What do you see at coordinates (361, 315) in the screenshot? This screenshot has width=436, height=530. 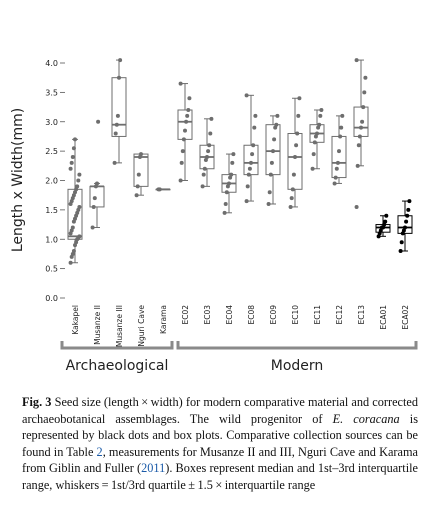 I see `x-tick-label: EC13` at bounding box center [361, 315].